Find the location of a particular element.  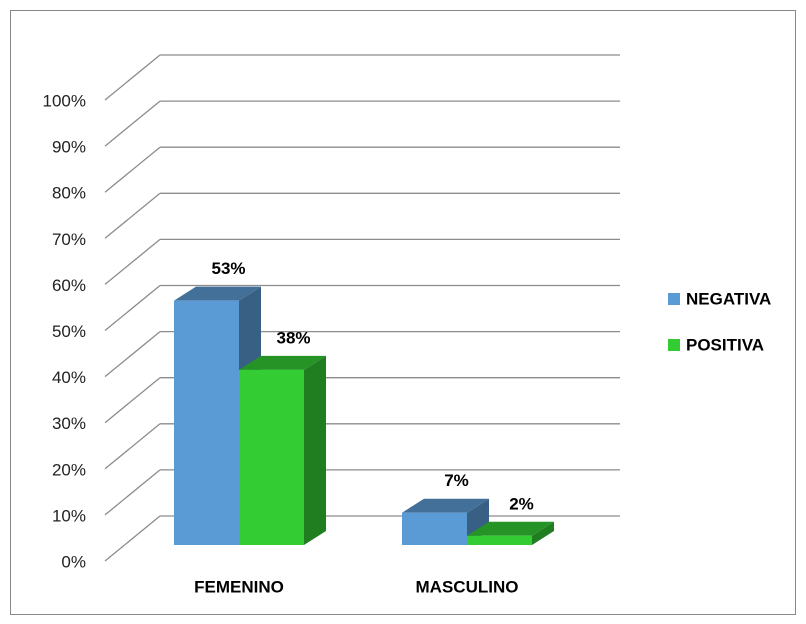

value-label: 38% is located at coordinates (293, 337).